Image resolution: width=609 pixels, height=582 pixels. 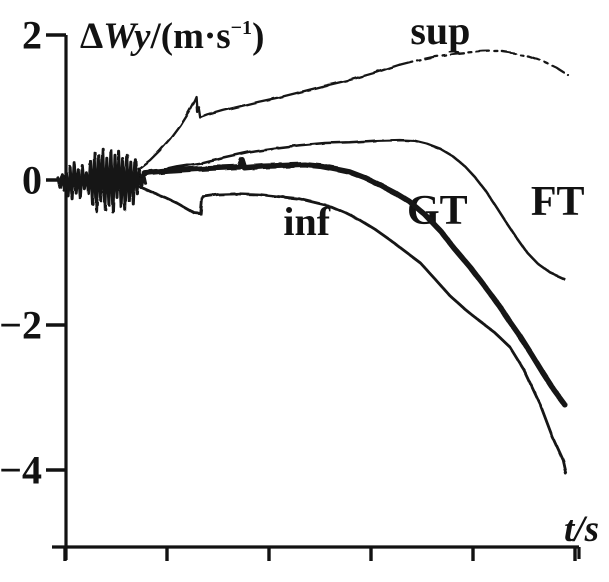 What do you see at coordinates (91, 36) in the screenshot?
I see `delta-symbol: Δ` at bounding box center [91, 36].